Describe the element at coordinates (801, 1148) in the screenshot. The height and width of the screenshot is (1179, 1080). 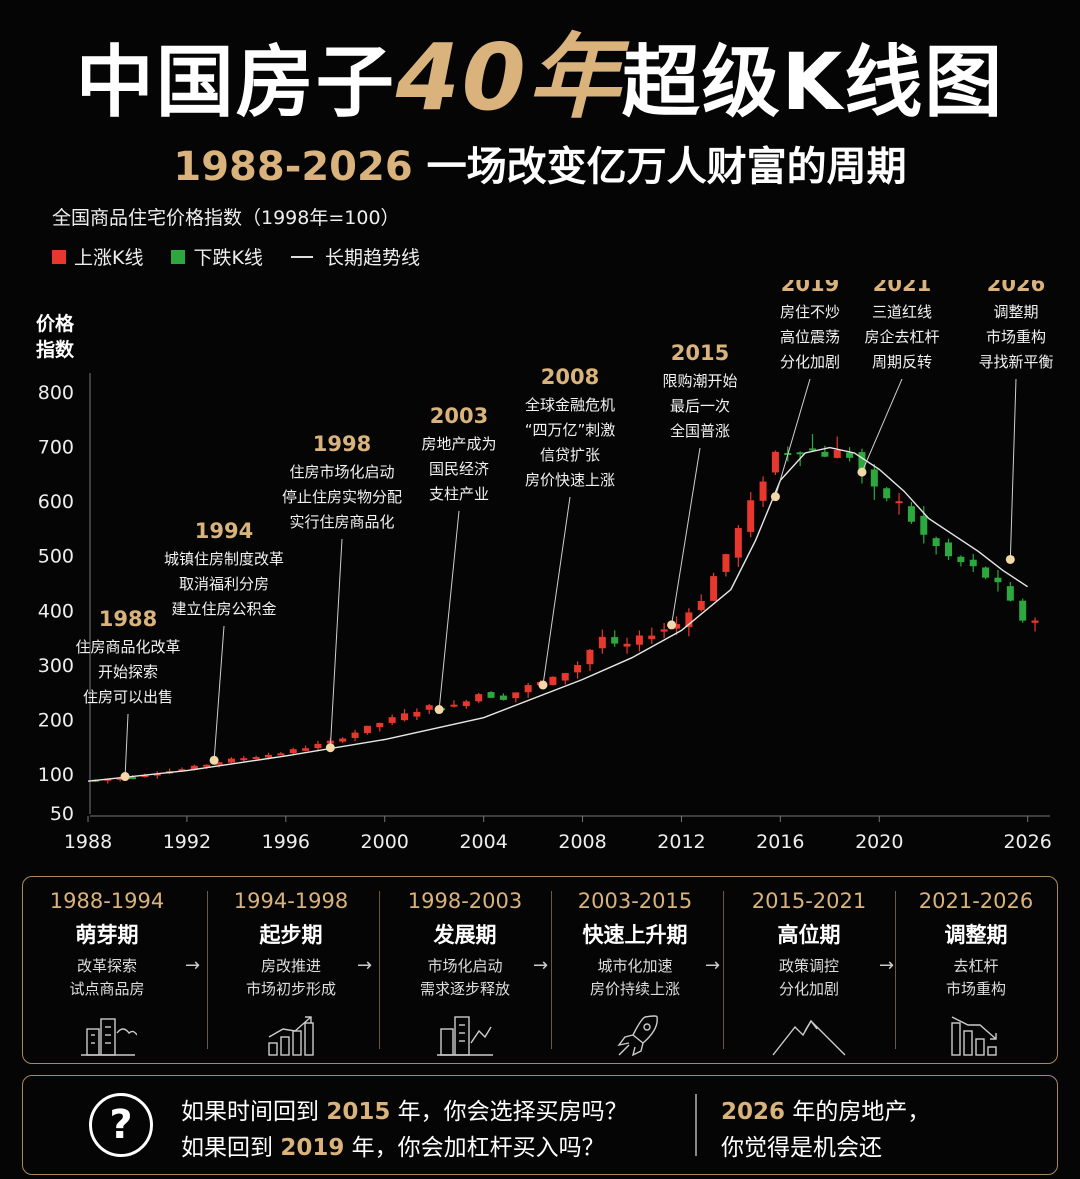
I see `question-4: 你觉得是机会还` at that location.